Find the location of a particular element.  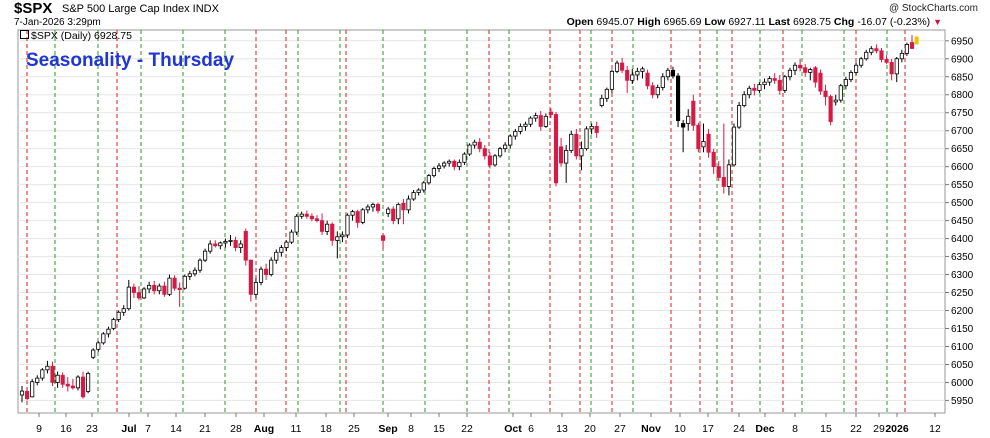

chart-title: Seasonality - Thursday is located at coordinates (130, 60).